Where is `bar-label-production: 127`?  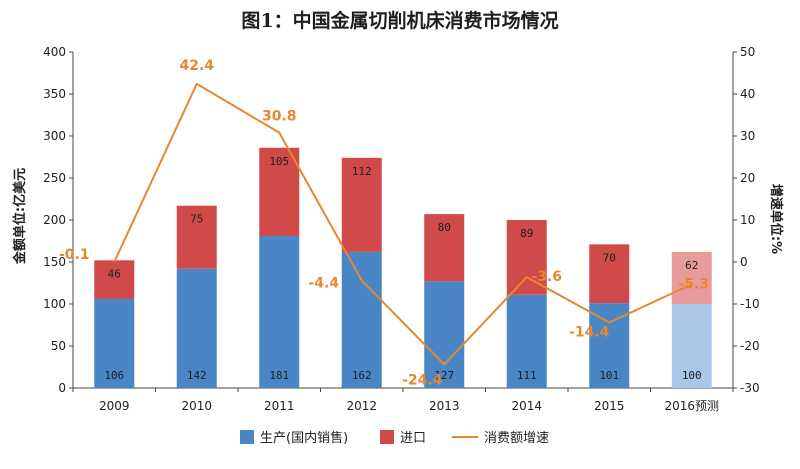 bar-label-production: 127 is located at coordinates (444, 375).